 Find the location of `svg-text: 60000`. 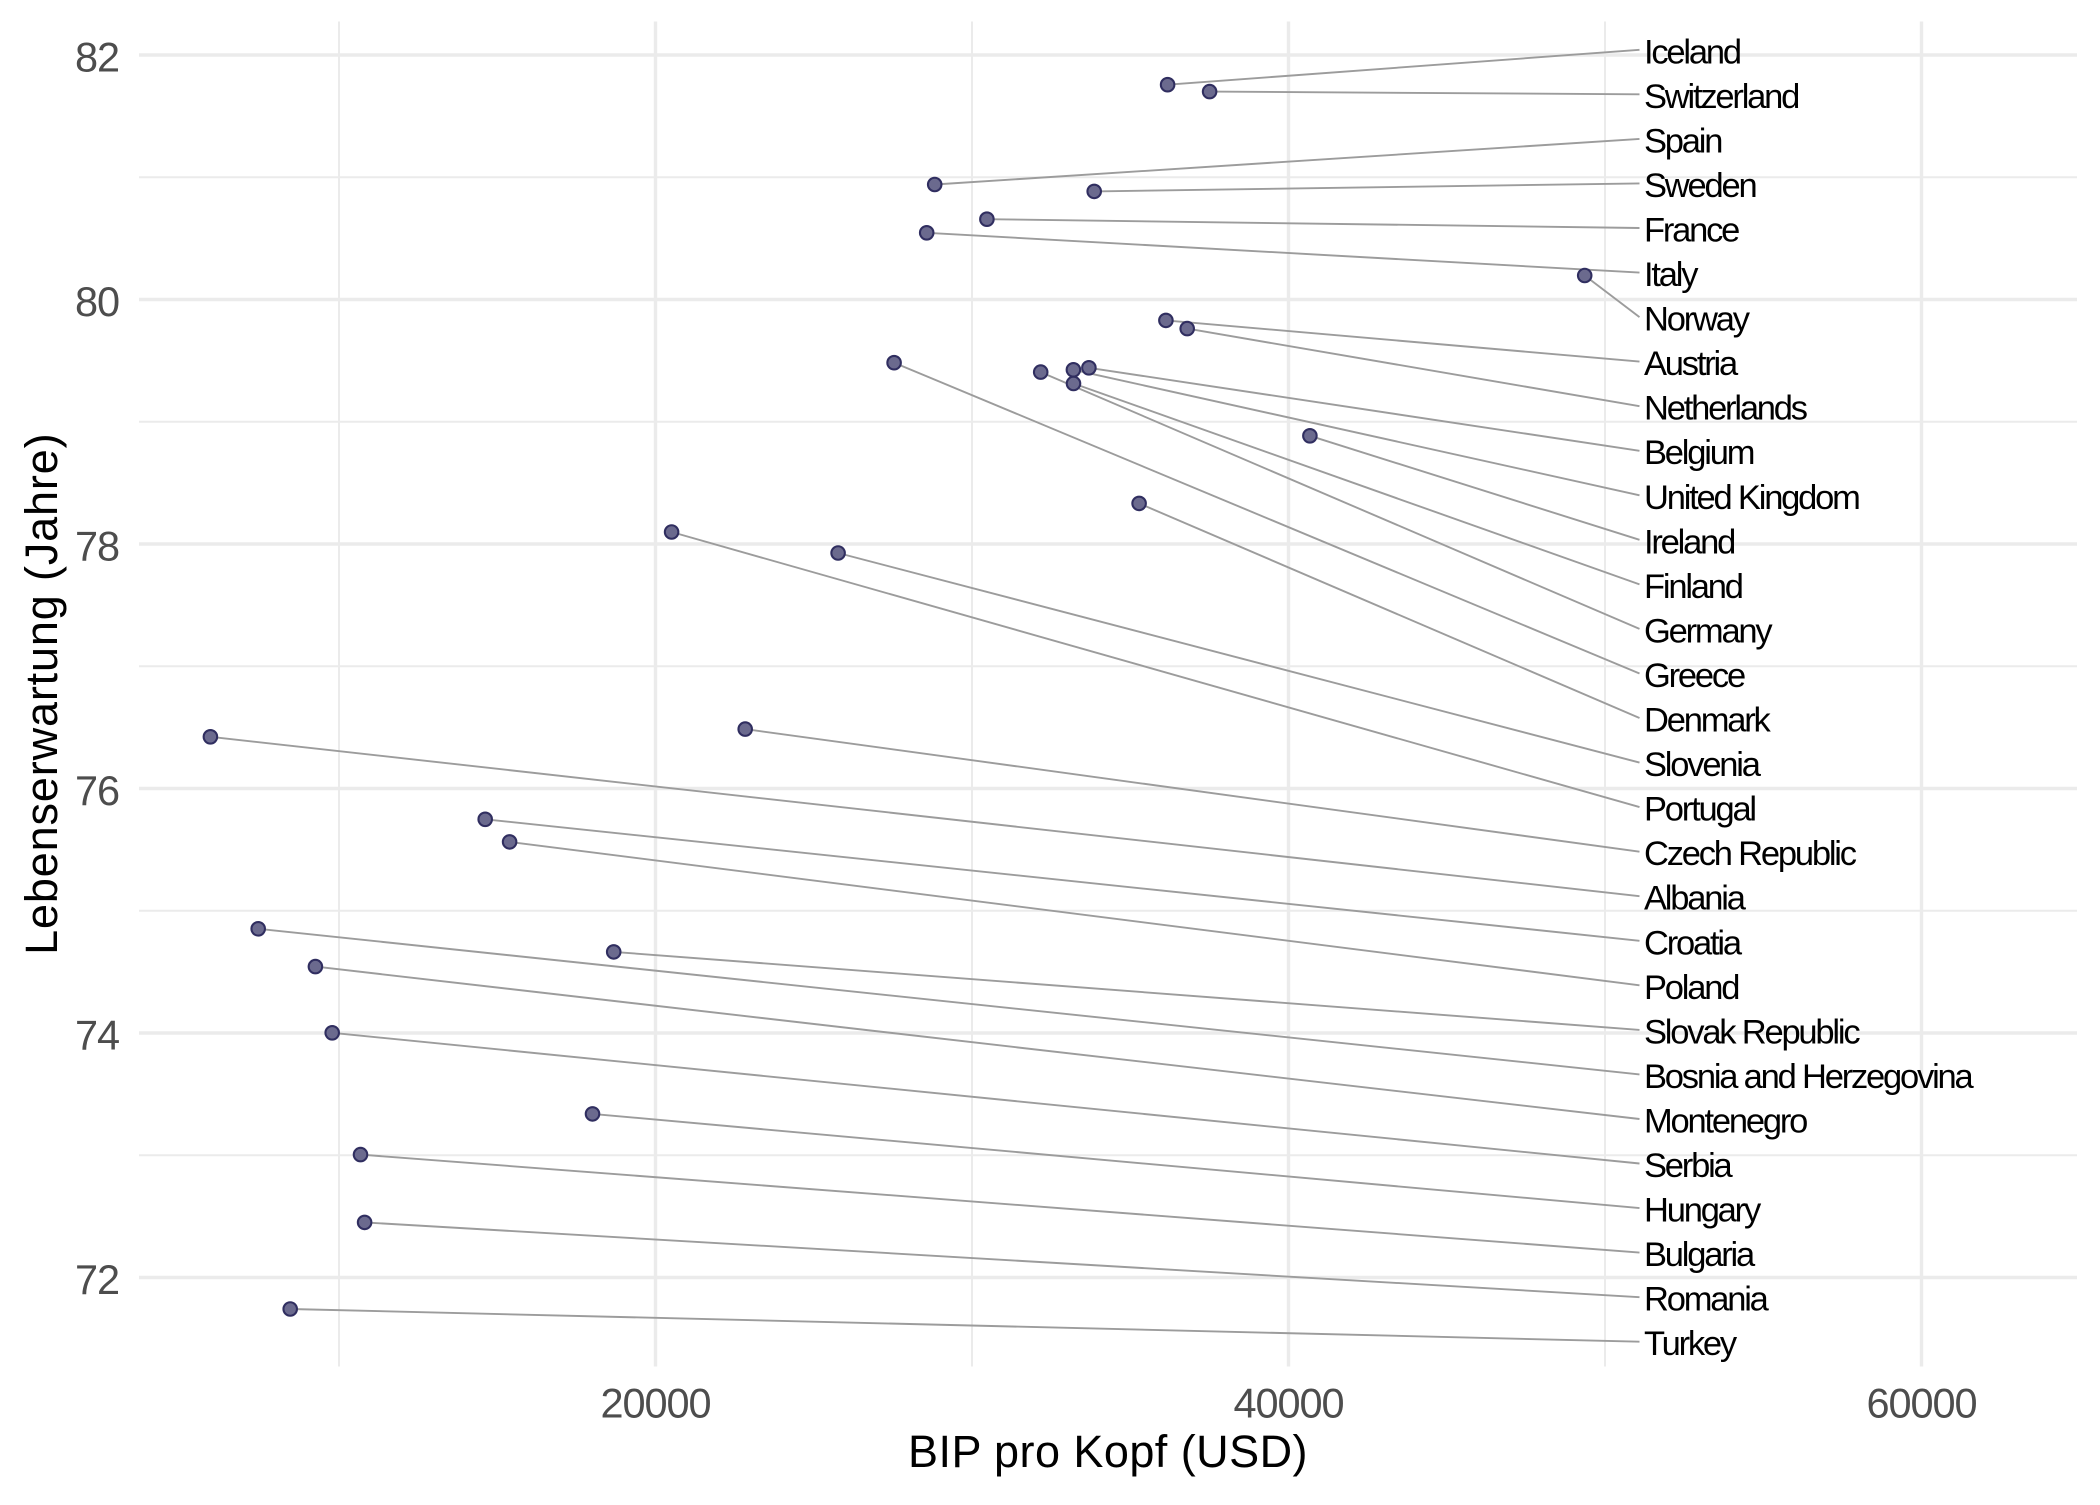

svg-text: 60000 is located at coordinates (1922, 1403).